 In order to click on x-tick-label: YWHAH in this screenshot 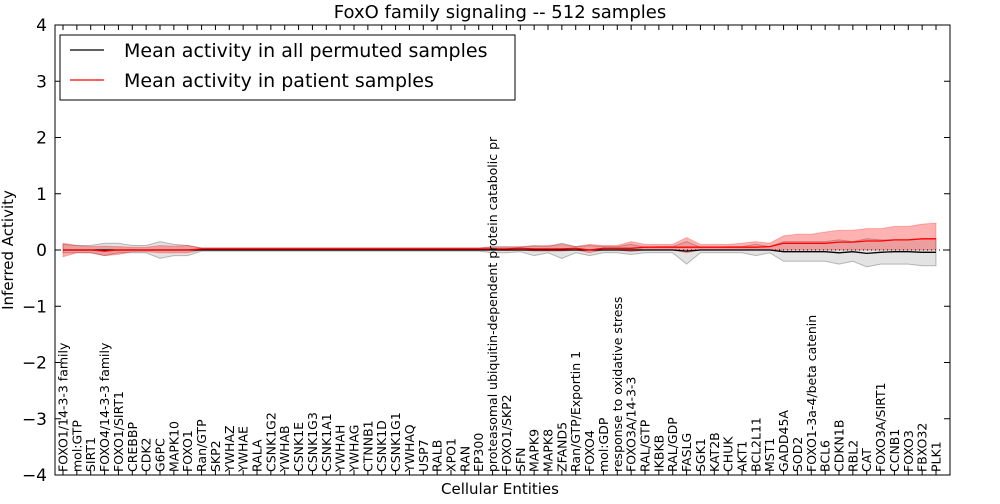, I will do `click(340, 449)`.